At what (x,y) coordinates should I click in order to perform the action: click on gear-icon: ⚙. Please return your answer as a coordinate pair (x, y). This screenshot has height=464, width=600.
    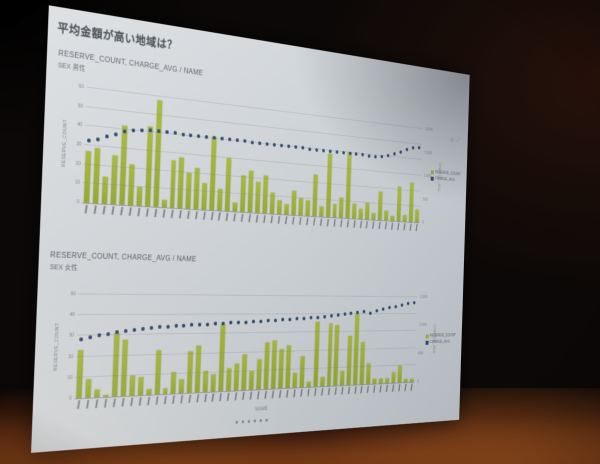
    Looking at the image, I should click on (452, 140).